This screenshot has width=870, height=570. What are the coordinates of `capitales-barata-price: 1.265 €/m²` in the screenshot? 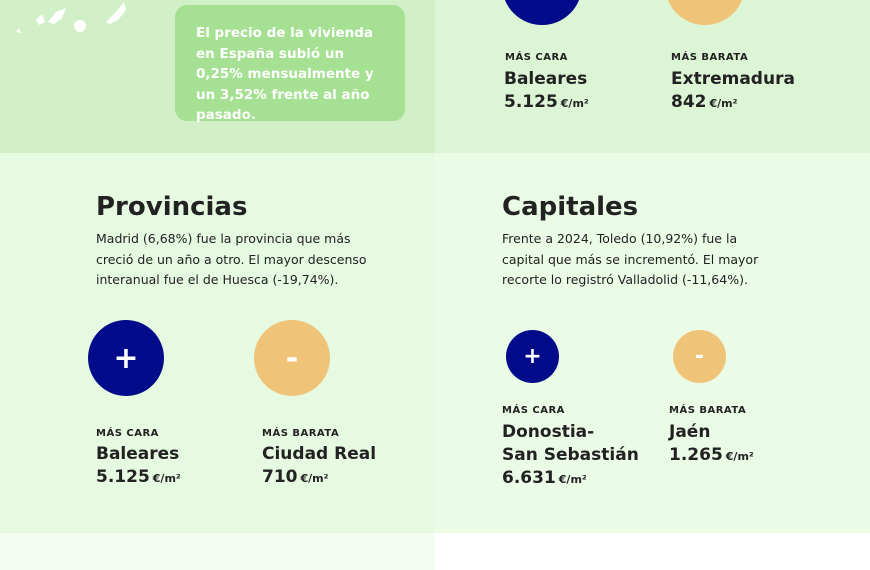 It's located at (711, 455).